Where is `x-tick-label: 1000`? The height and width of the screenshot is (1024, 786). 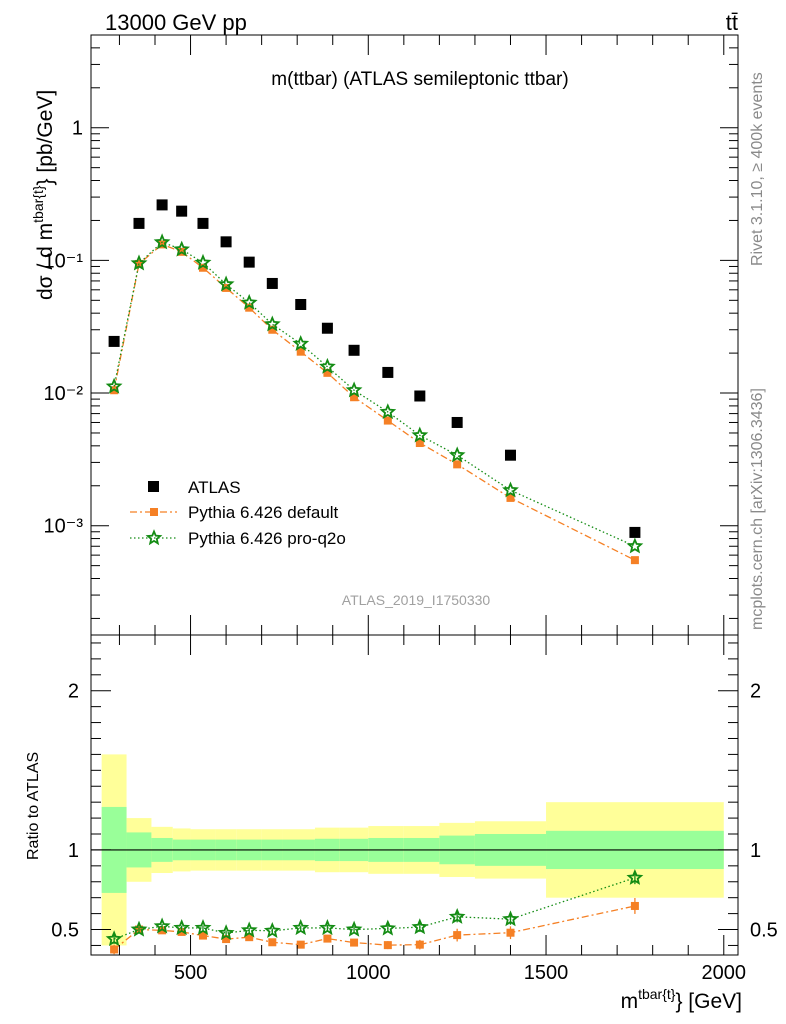
x-tick-label: 1000 is located at coordinates (368, 973).